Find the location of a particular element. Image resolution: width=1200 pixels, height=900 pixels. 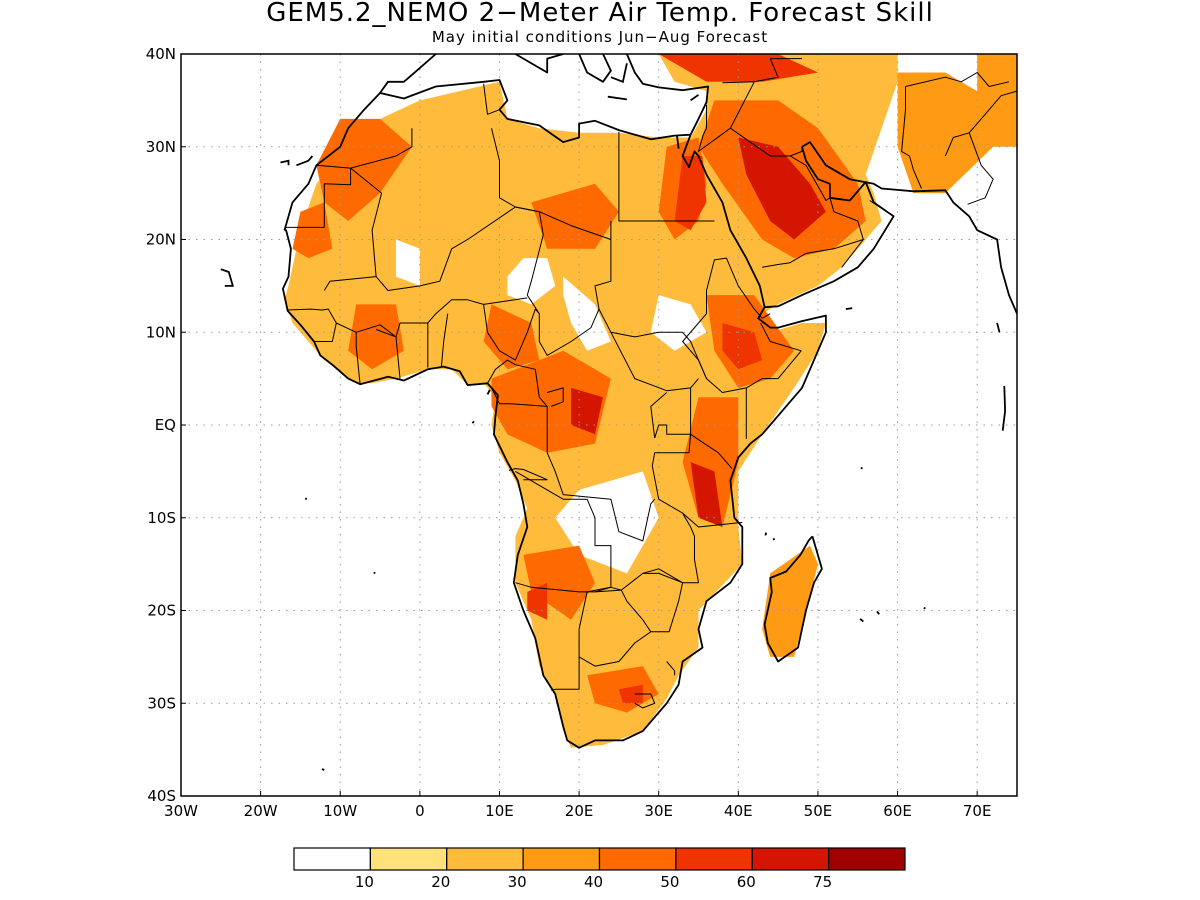

lon-tick-label: 30W is located at coordinates (181, 811).